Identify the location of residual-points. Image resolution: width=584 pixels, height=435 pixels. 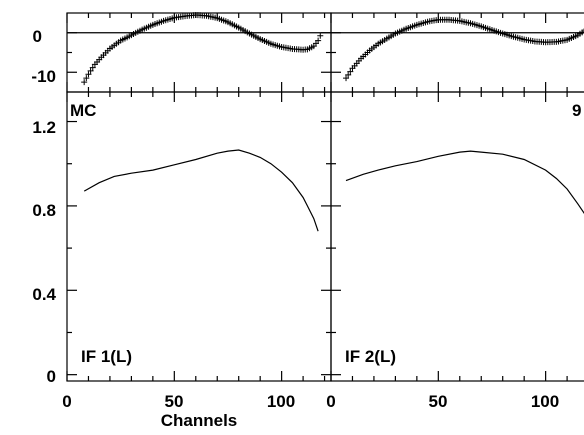
(332, 48).